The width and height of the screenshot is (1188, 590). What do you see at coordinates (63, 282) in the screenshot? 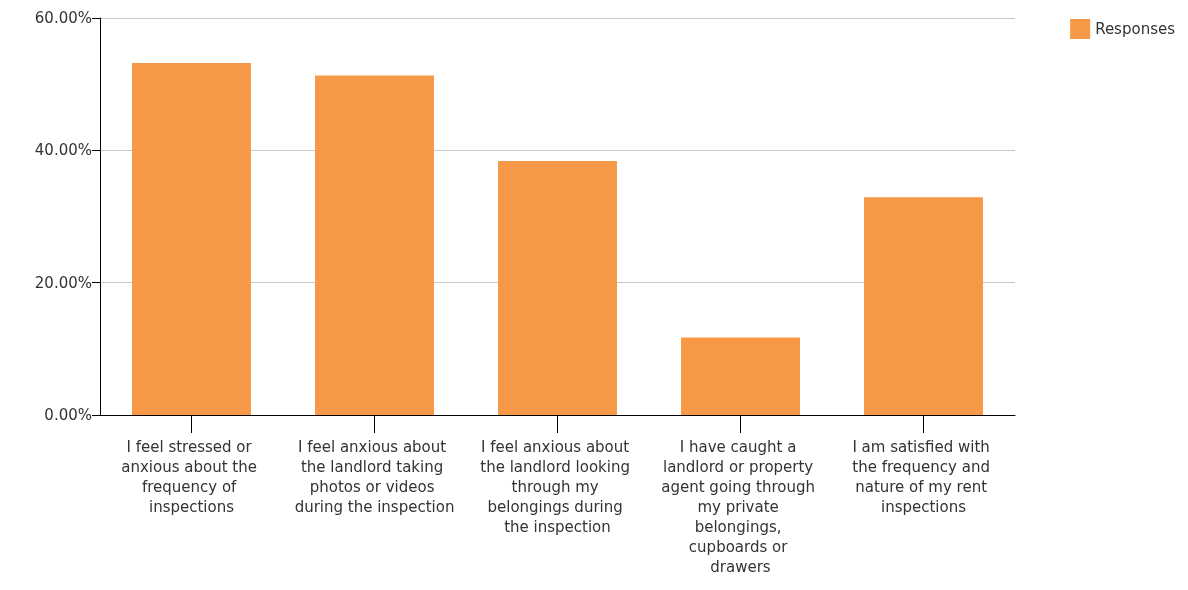
I see `y-tick-label: 20.00%` at bounding box center [63, 282].